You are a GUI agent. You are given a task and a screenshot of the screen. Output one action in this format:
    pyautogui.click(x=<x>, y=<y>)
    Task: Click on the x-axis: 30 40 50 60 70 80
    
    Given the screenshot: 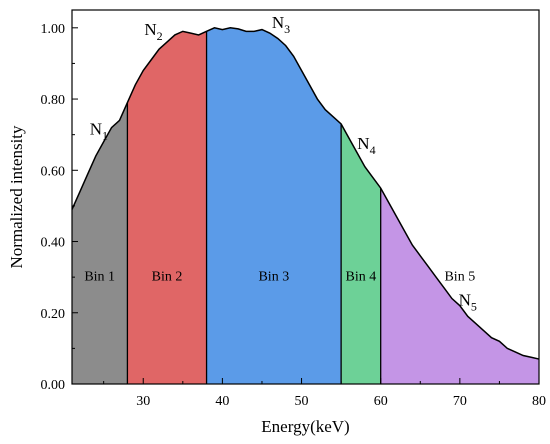 What is the action you would take?
    pyautogui.click(x=324, y=393)
    